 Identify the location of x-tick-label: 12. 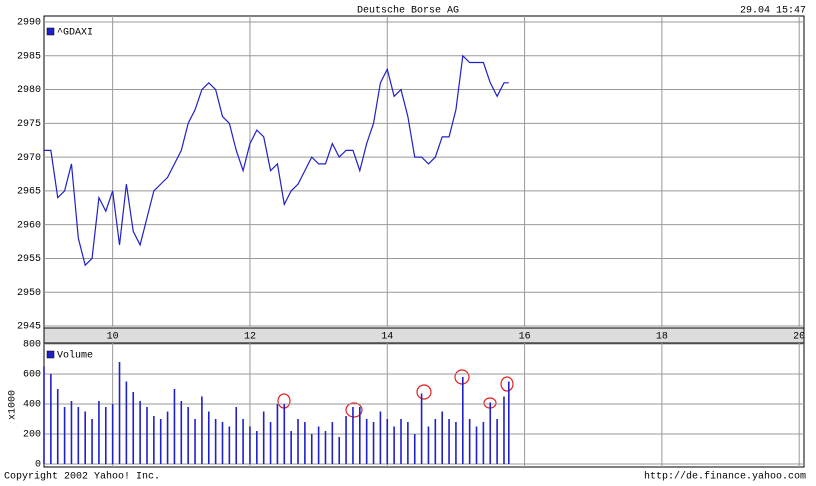
(250, 337).